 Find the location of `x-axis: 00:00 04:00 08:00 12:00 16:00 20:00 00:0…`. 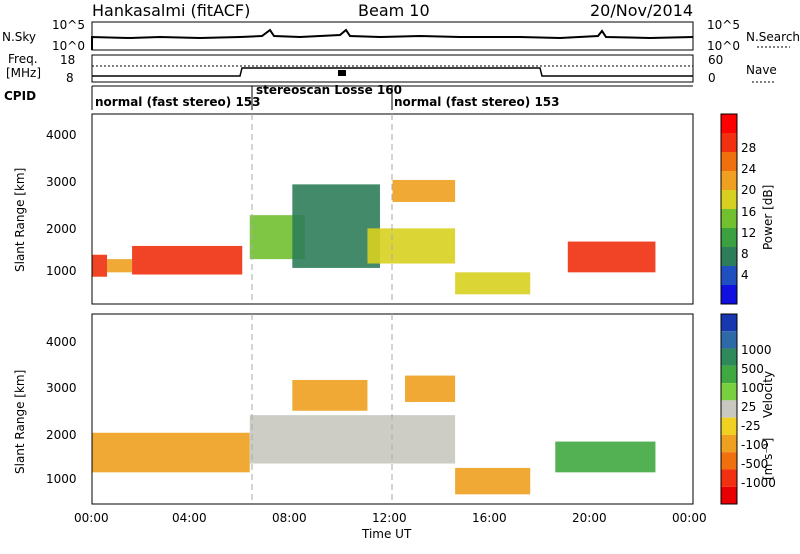

x-axis: 00:00 04:00 08:00 12:00 16:00 20:00 00:0… is located at coordinates (390, 526).